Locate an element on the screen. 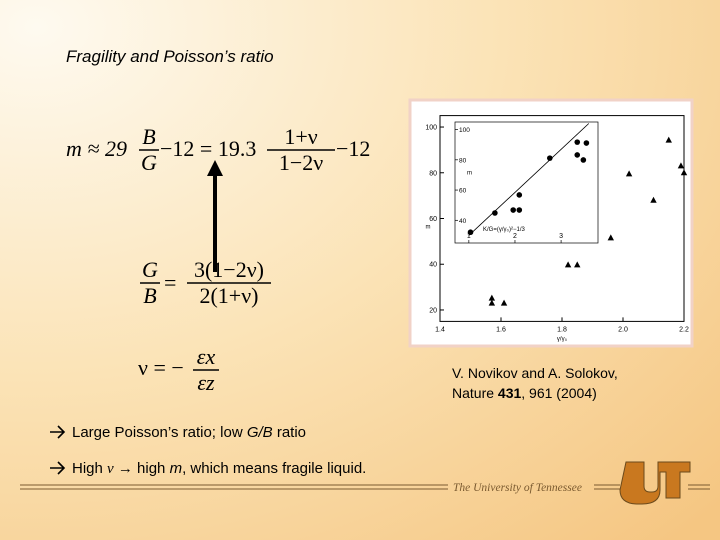  volume: 431 is located at coordinates (510, 393).